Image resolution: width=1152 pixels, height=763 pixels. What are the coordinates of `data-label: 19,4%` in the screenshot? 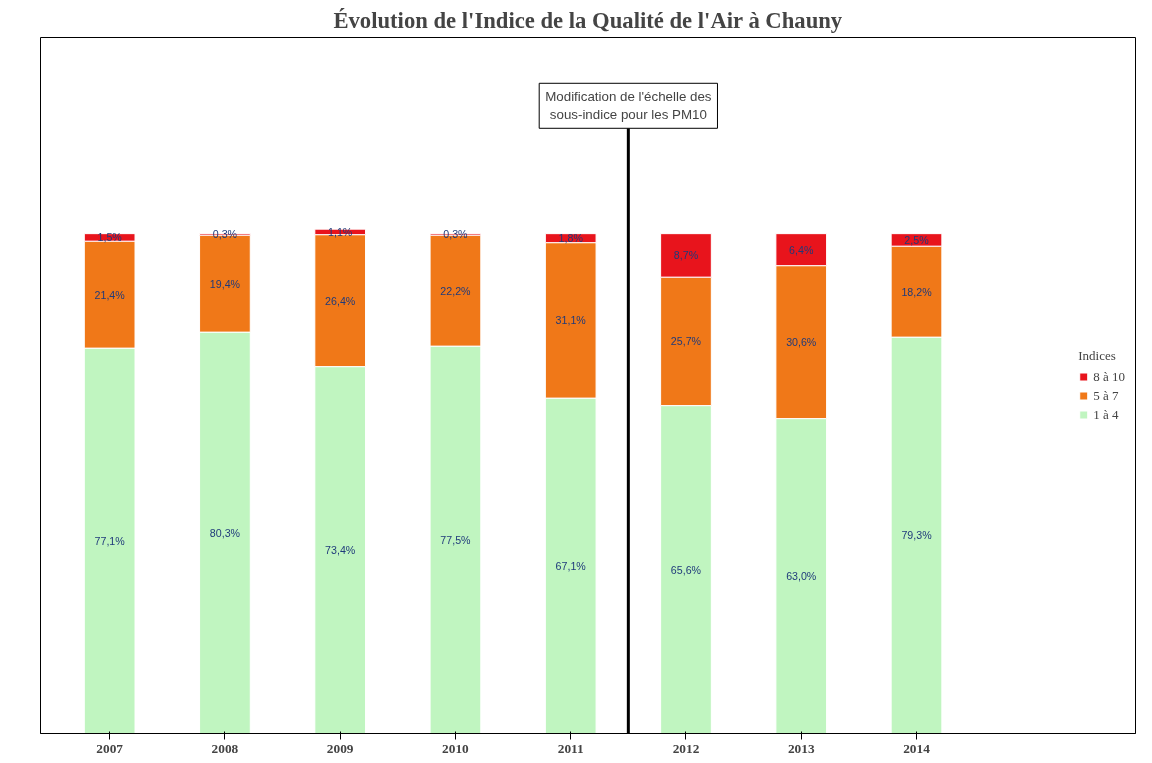 It's located at (225, 283).